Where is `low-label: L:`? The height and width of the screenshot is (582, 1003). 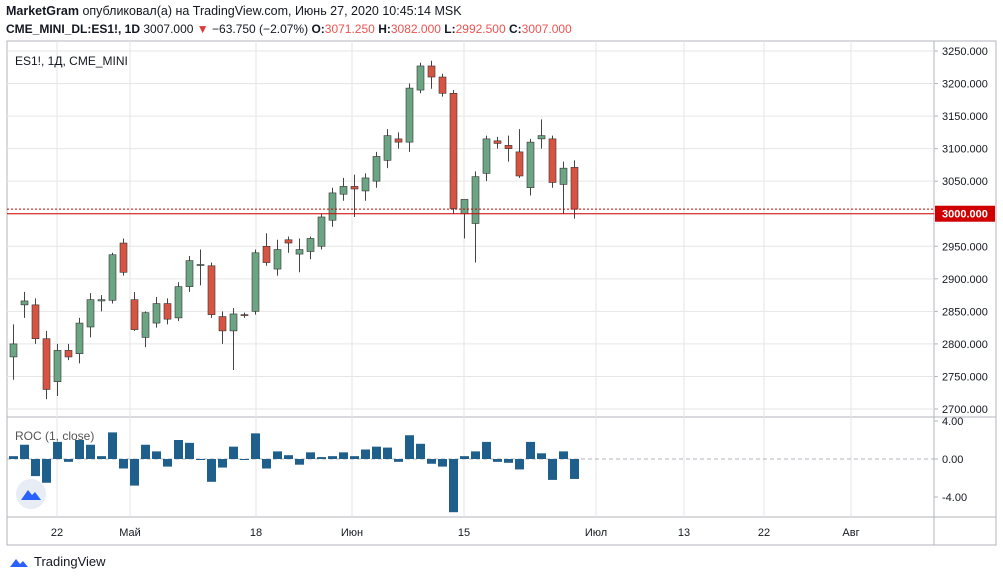 low-label: L: is located at coordinates (450, 29).